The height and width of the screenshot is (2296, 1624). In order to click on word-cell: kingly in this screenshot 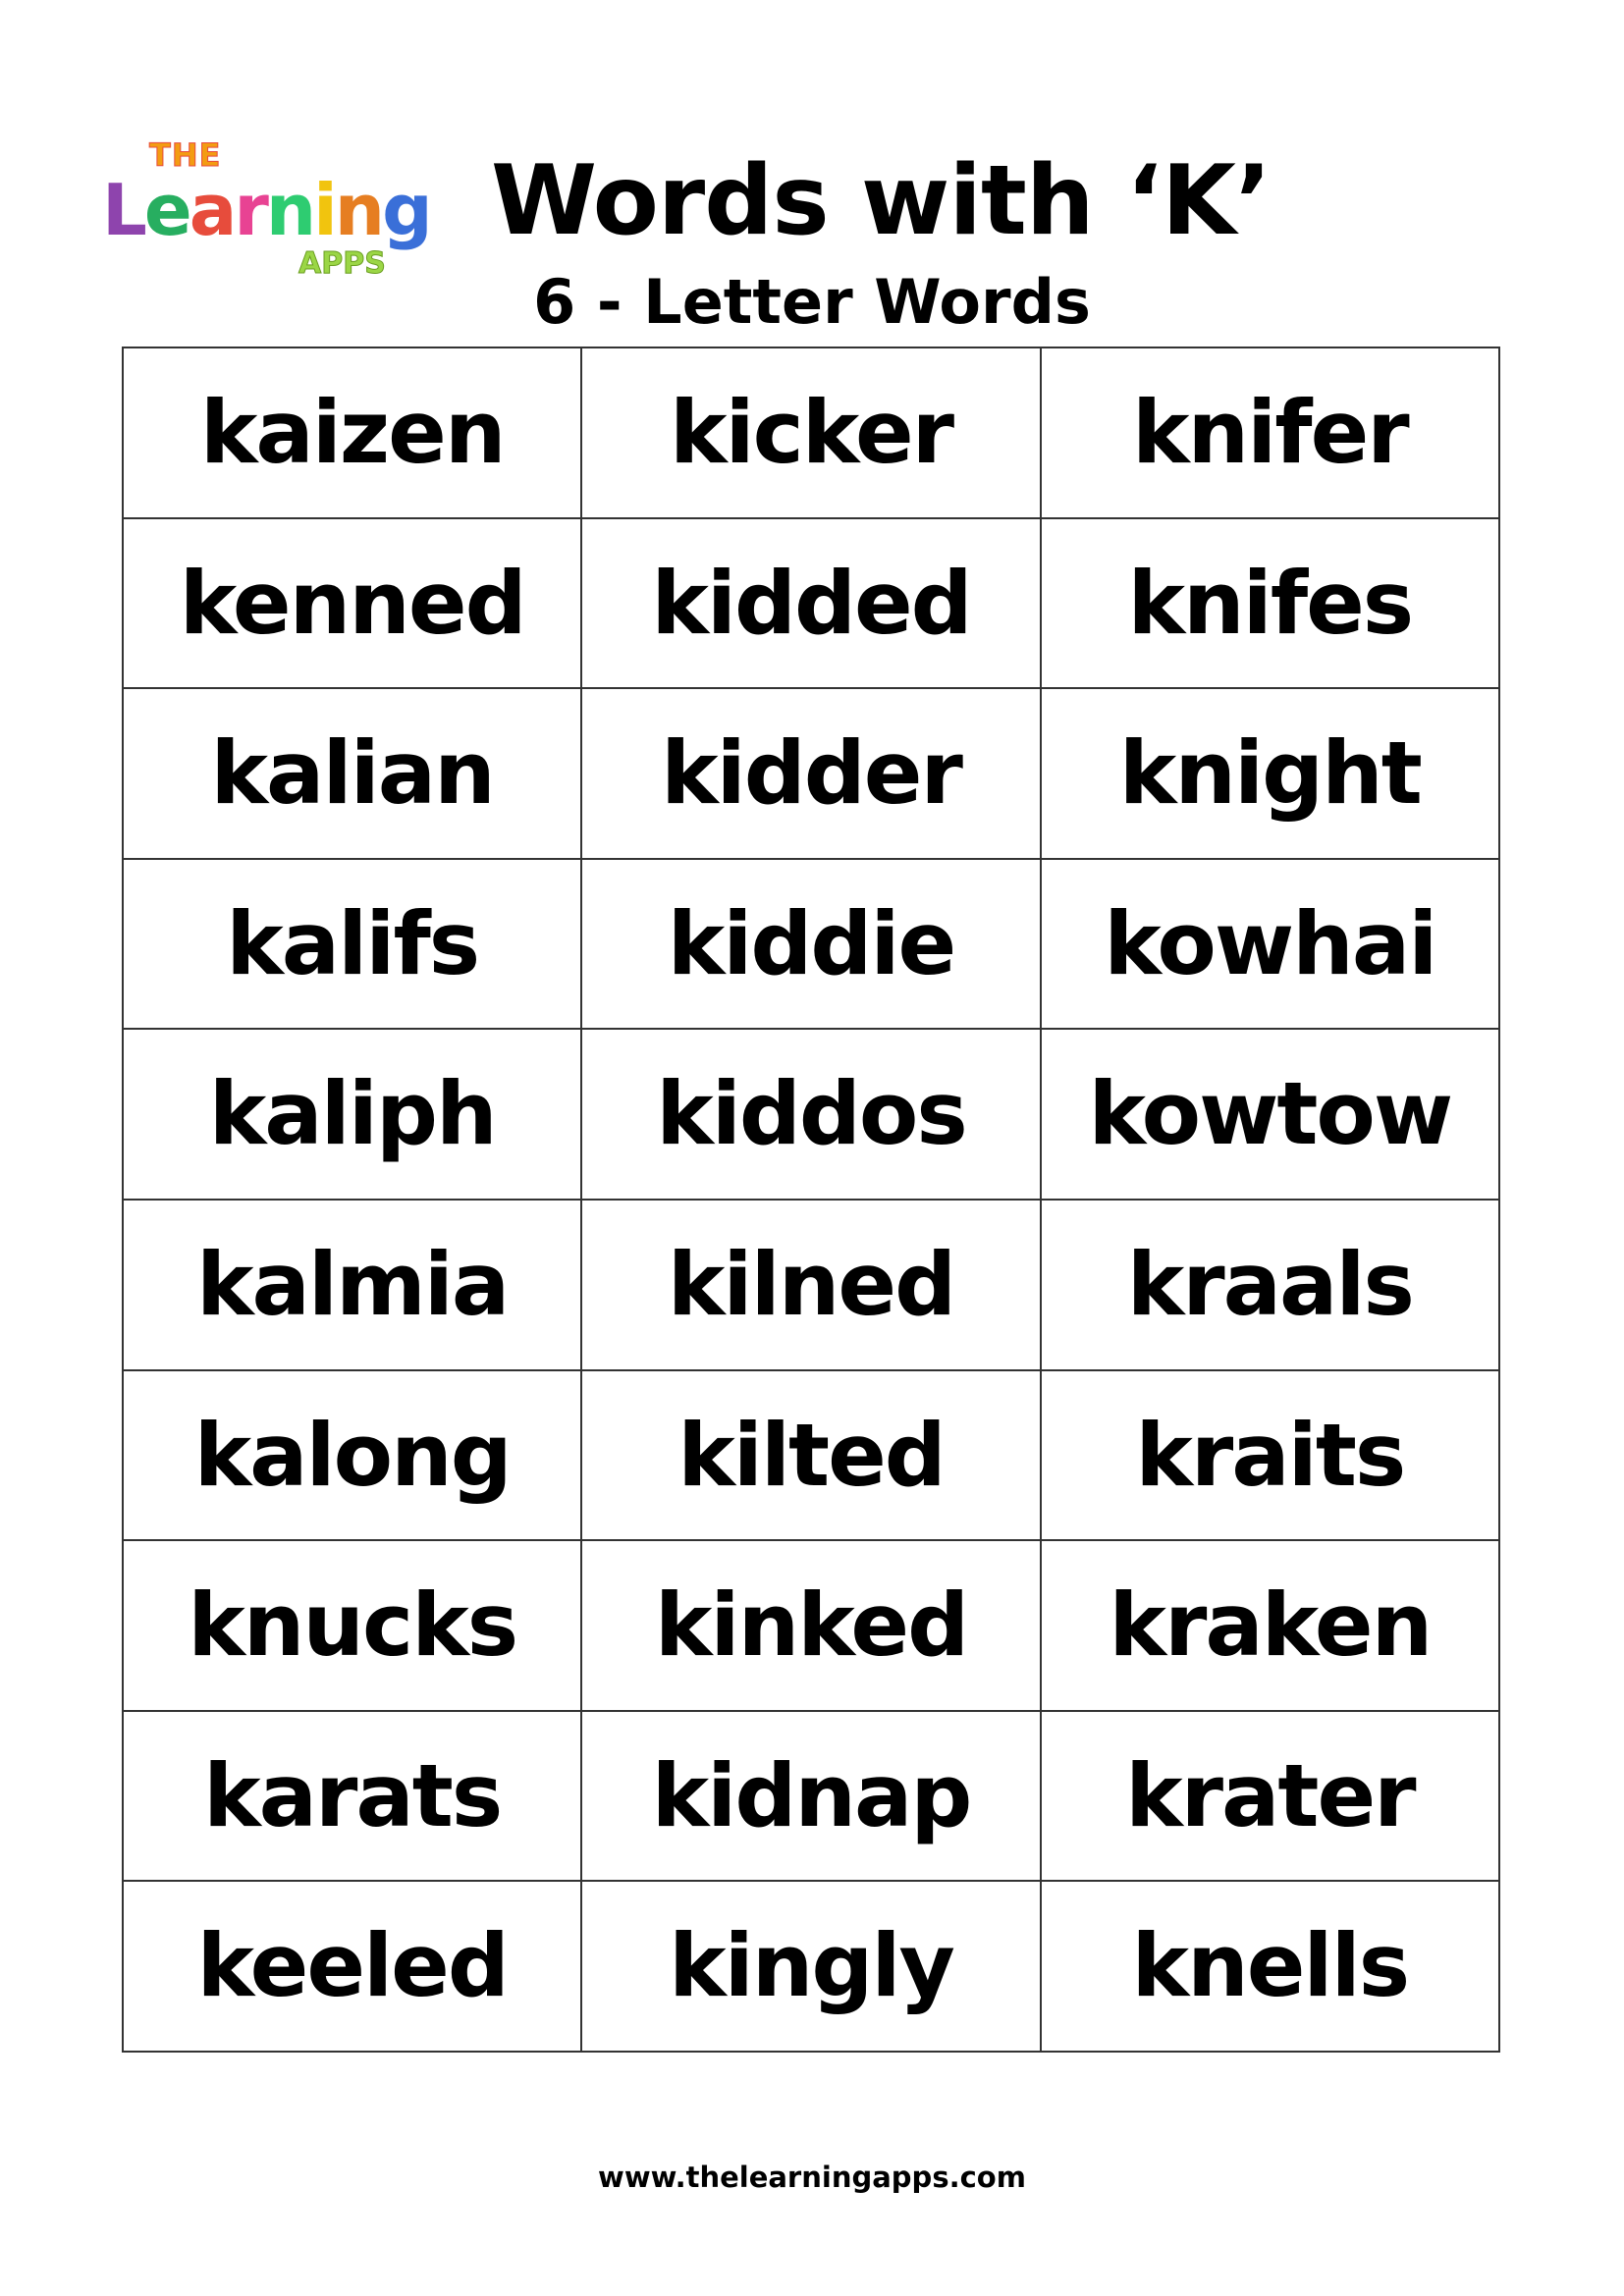, I will do `click(811, 1966)`.